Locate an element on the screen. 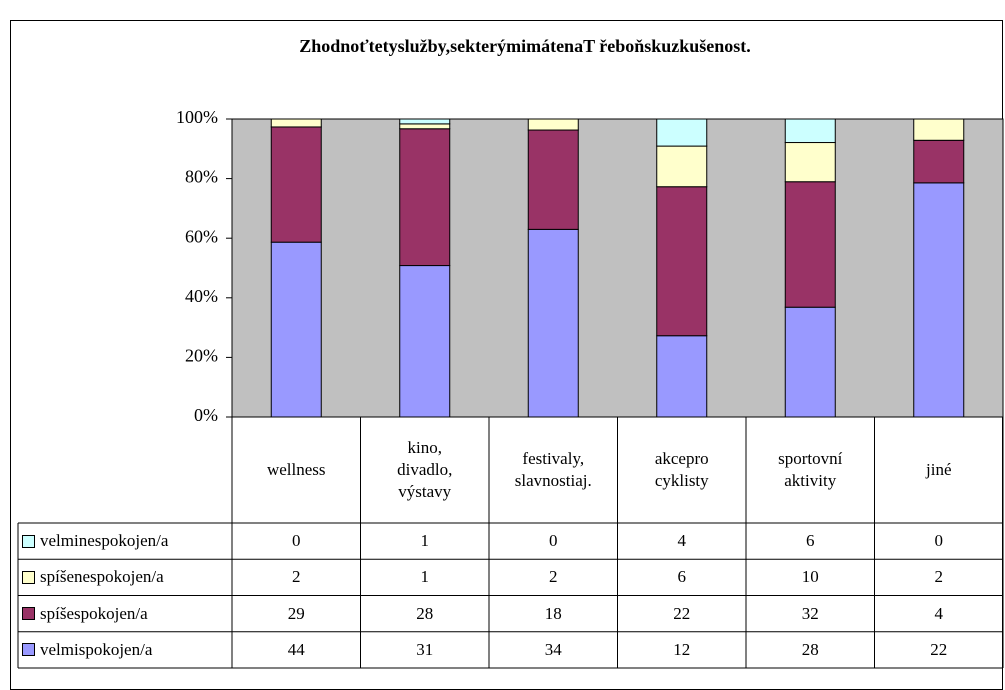  x-category-label: kino, divadlo, výstavy is located at coordinates (425, 470).